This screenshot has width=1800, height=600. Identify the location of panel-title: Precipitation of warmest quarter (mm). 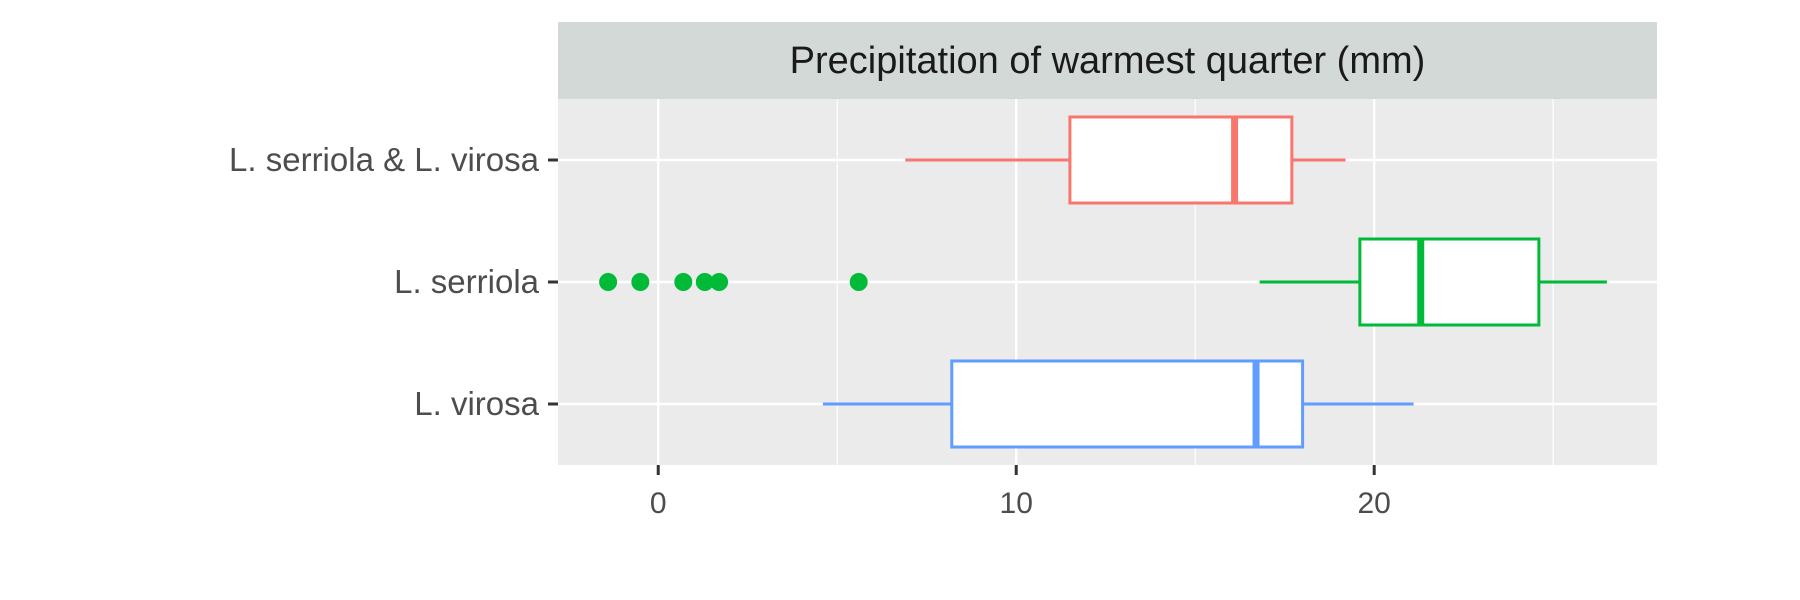
(1108, 61).